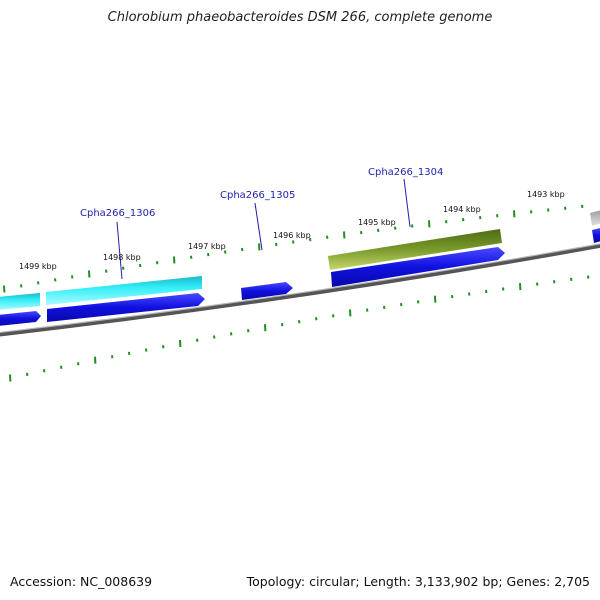  What do you see at coordinates (546, 194) in the screenshot?
I see `kbp-label-1493: 1493 kbp` at bounding box center [546, 194].